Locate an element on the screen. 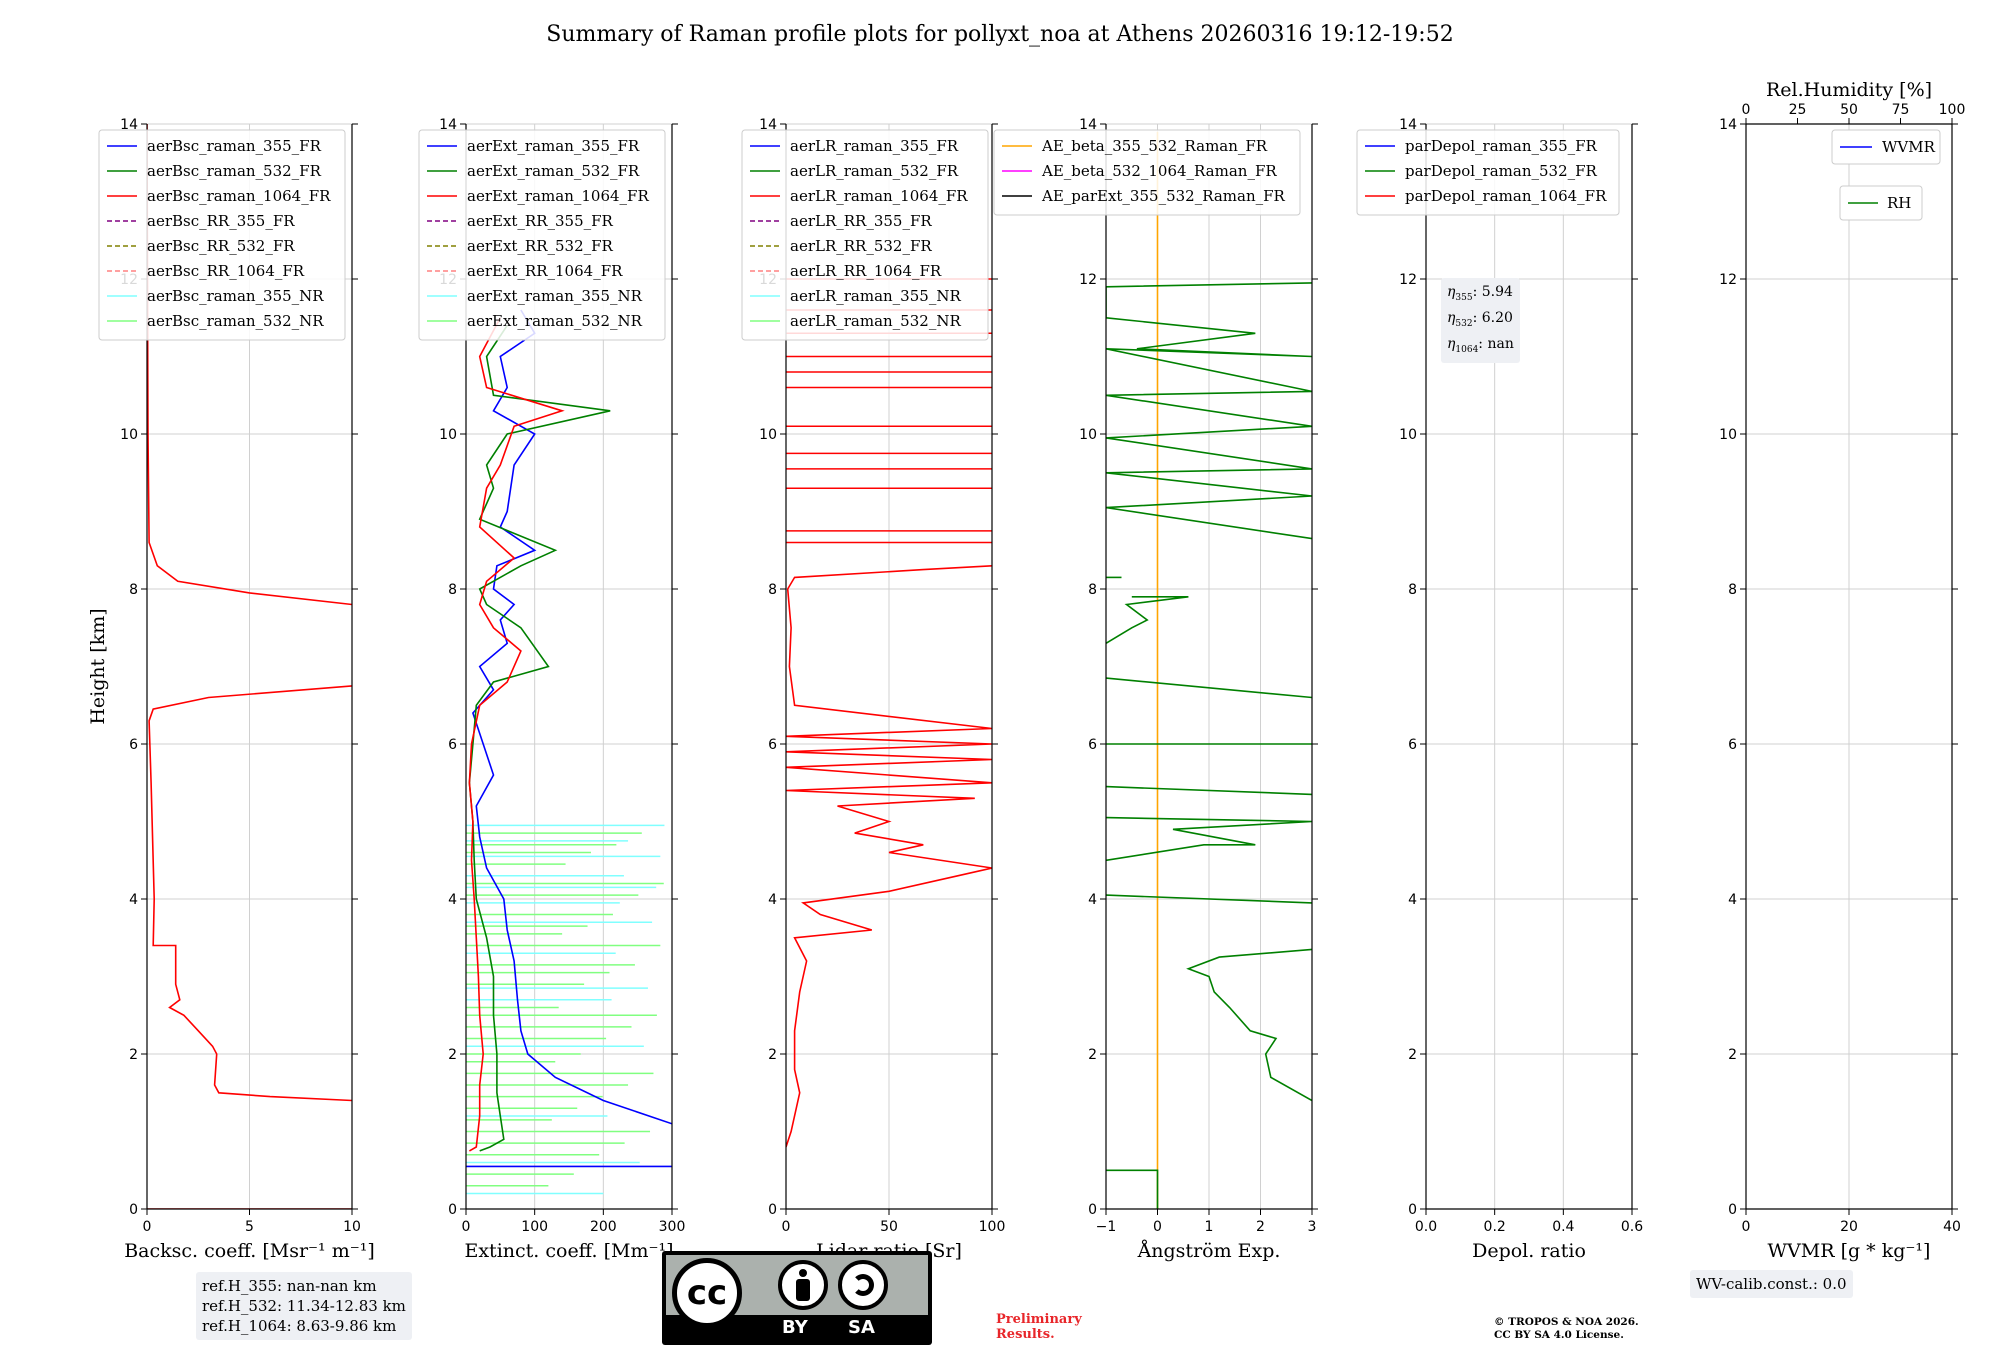 This screenshot has width=2000, height=1360. x-tick-label: 200 is located at coordinates (603, 1227).